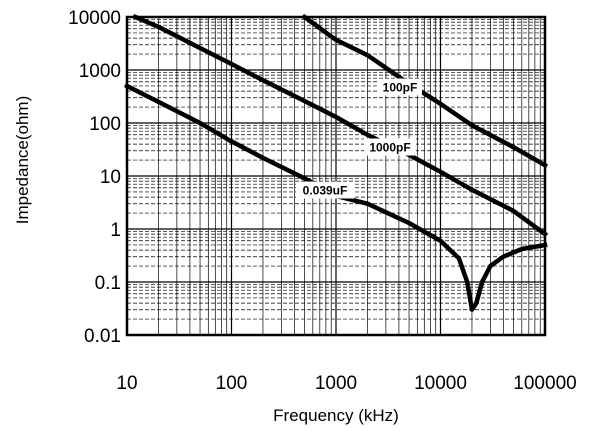  I want to click on y-tick-label: 10000, so click(94, 18).